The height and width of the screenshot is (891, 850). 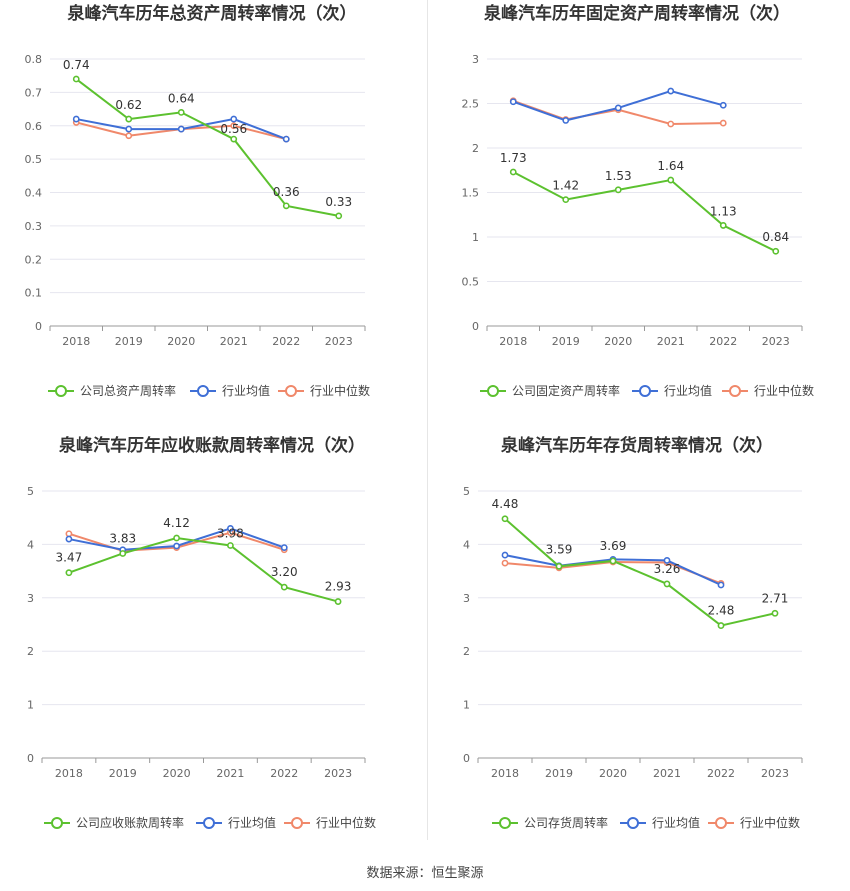 I want to click on y-tick-label: 0.2, so click(x=34, y=259).